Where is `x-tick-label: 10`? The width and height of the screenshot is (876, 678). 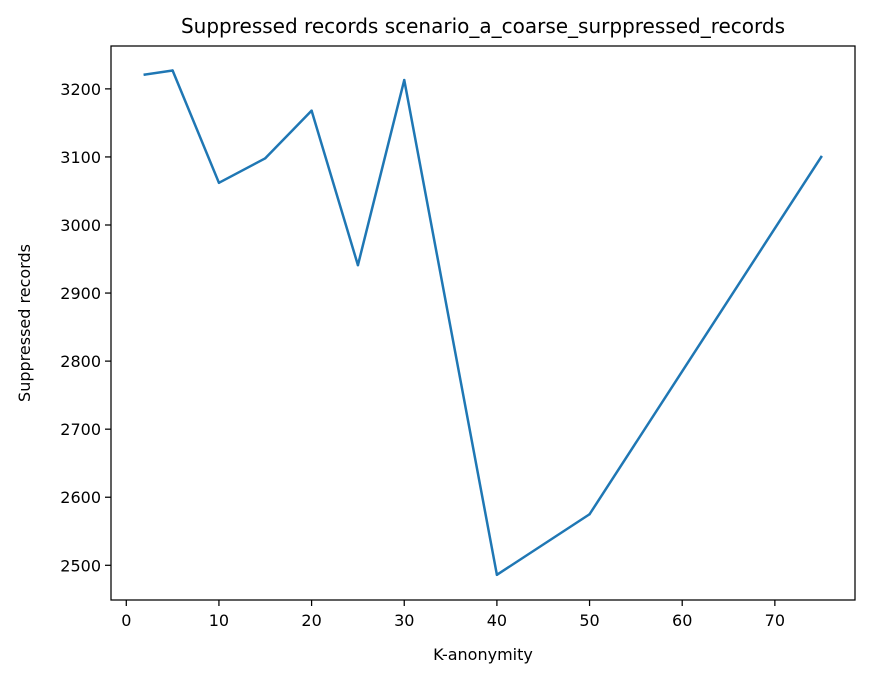
x-tick-label: 10 is located at coordinates (219, 620).